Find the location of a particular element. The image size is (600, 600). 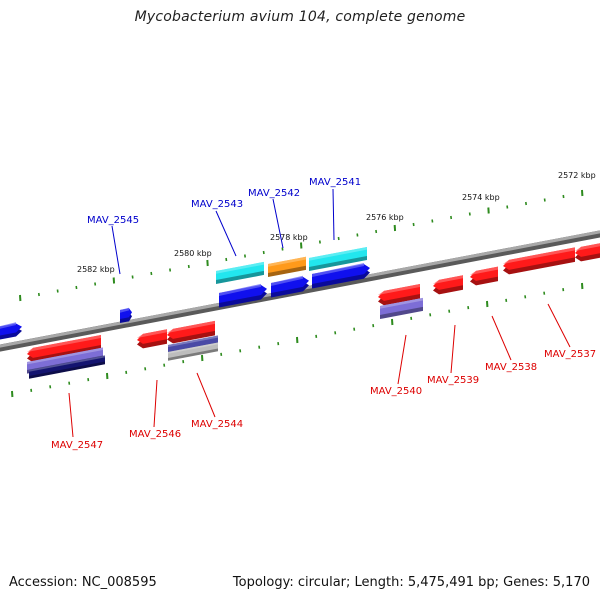

feature-red-edge is located at coordinates (587, 252).